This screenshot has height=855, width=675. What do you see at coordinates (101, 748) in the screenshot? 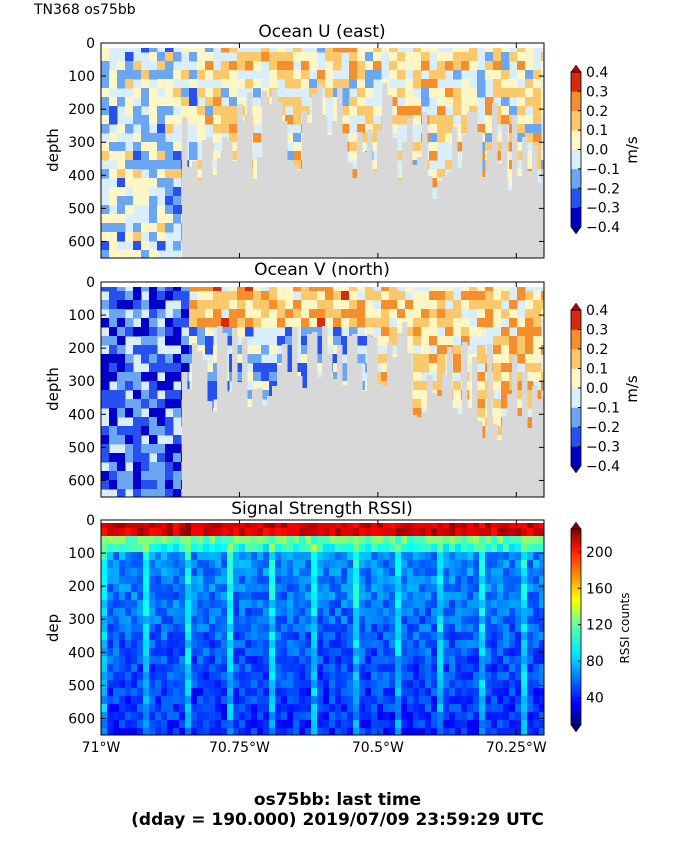
I see `xtick-label: 71°W` at bounding box center [101, 748].